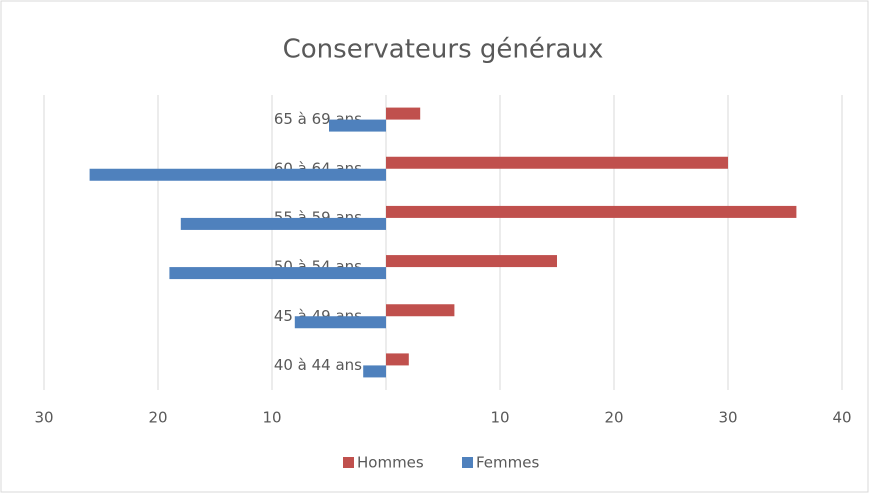  Describe the element at coordinates (318, 365) in the screenshot. I see `category-label: 40 à 44 ans` at that location.